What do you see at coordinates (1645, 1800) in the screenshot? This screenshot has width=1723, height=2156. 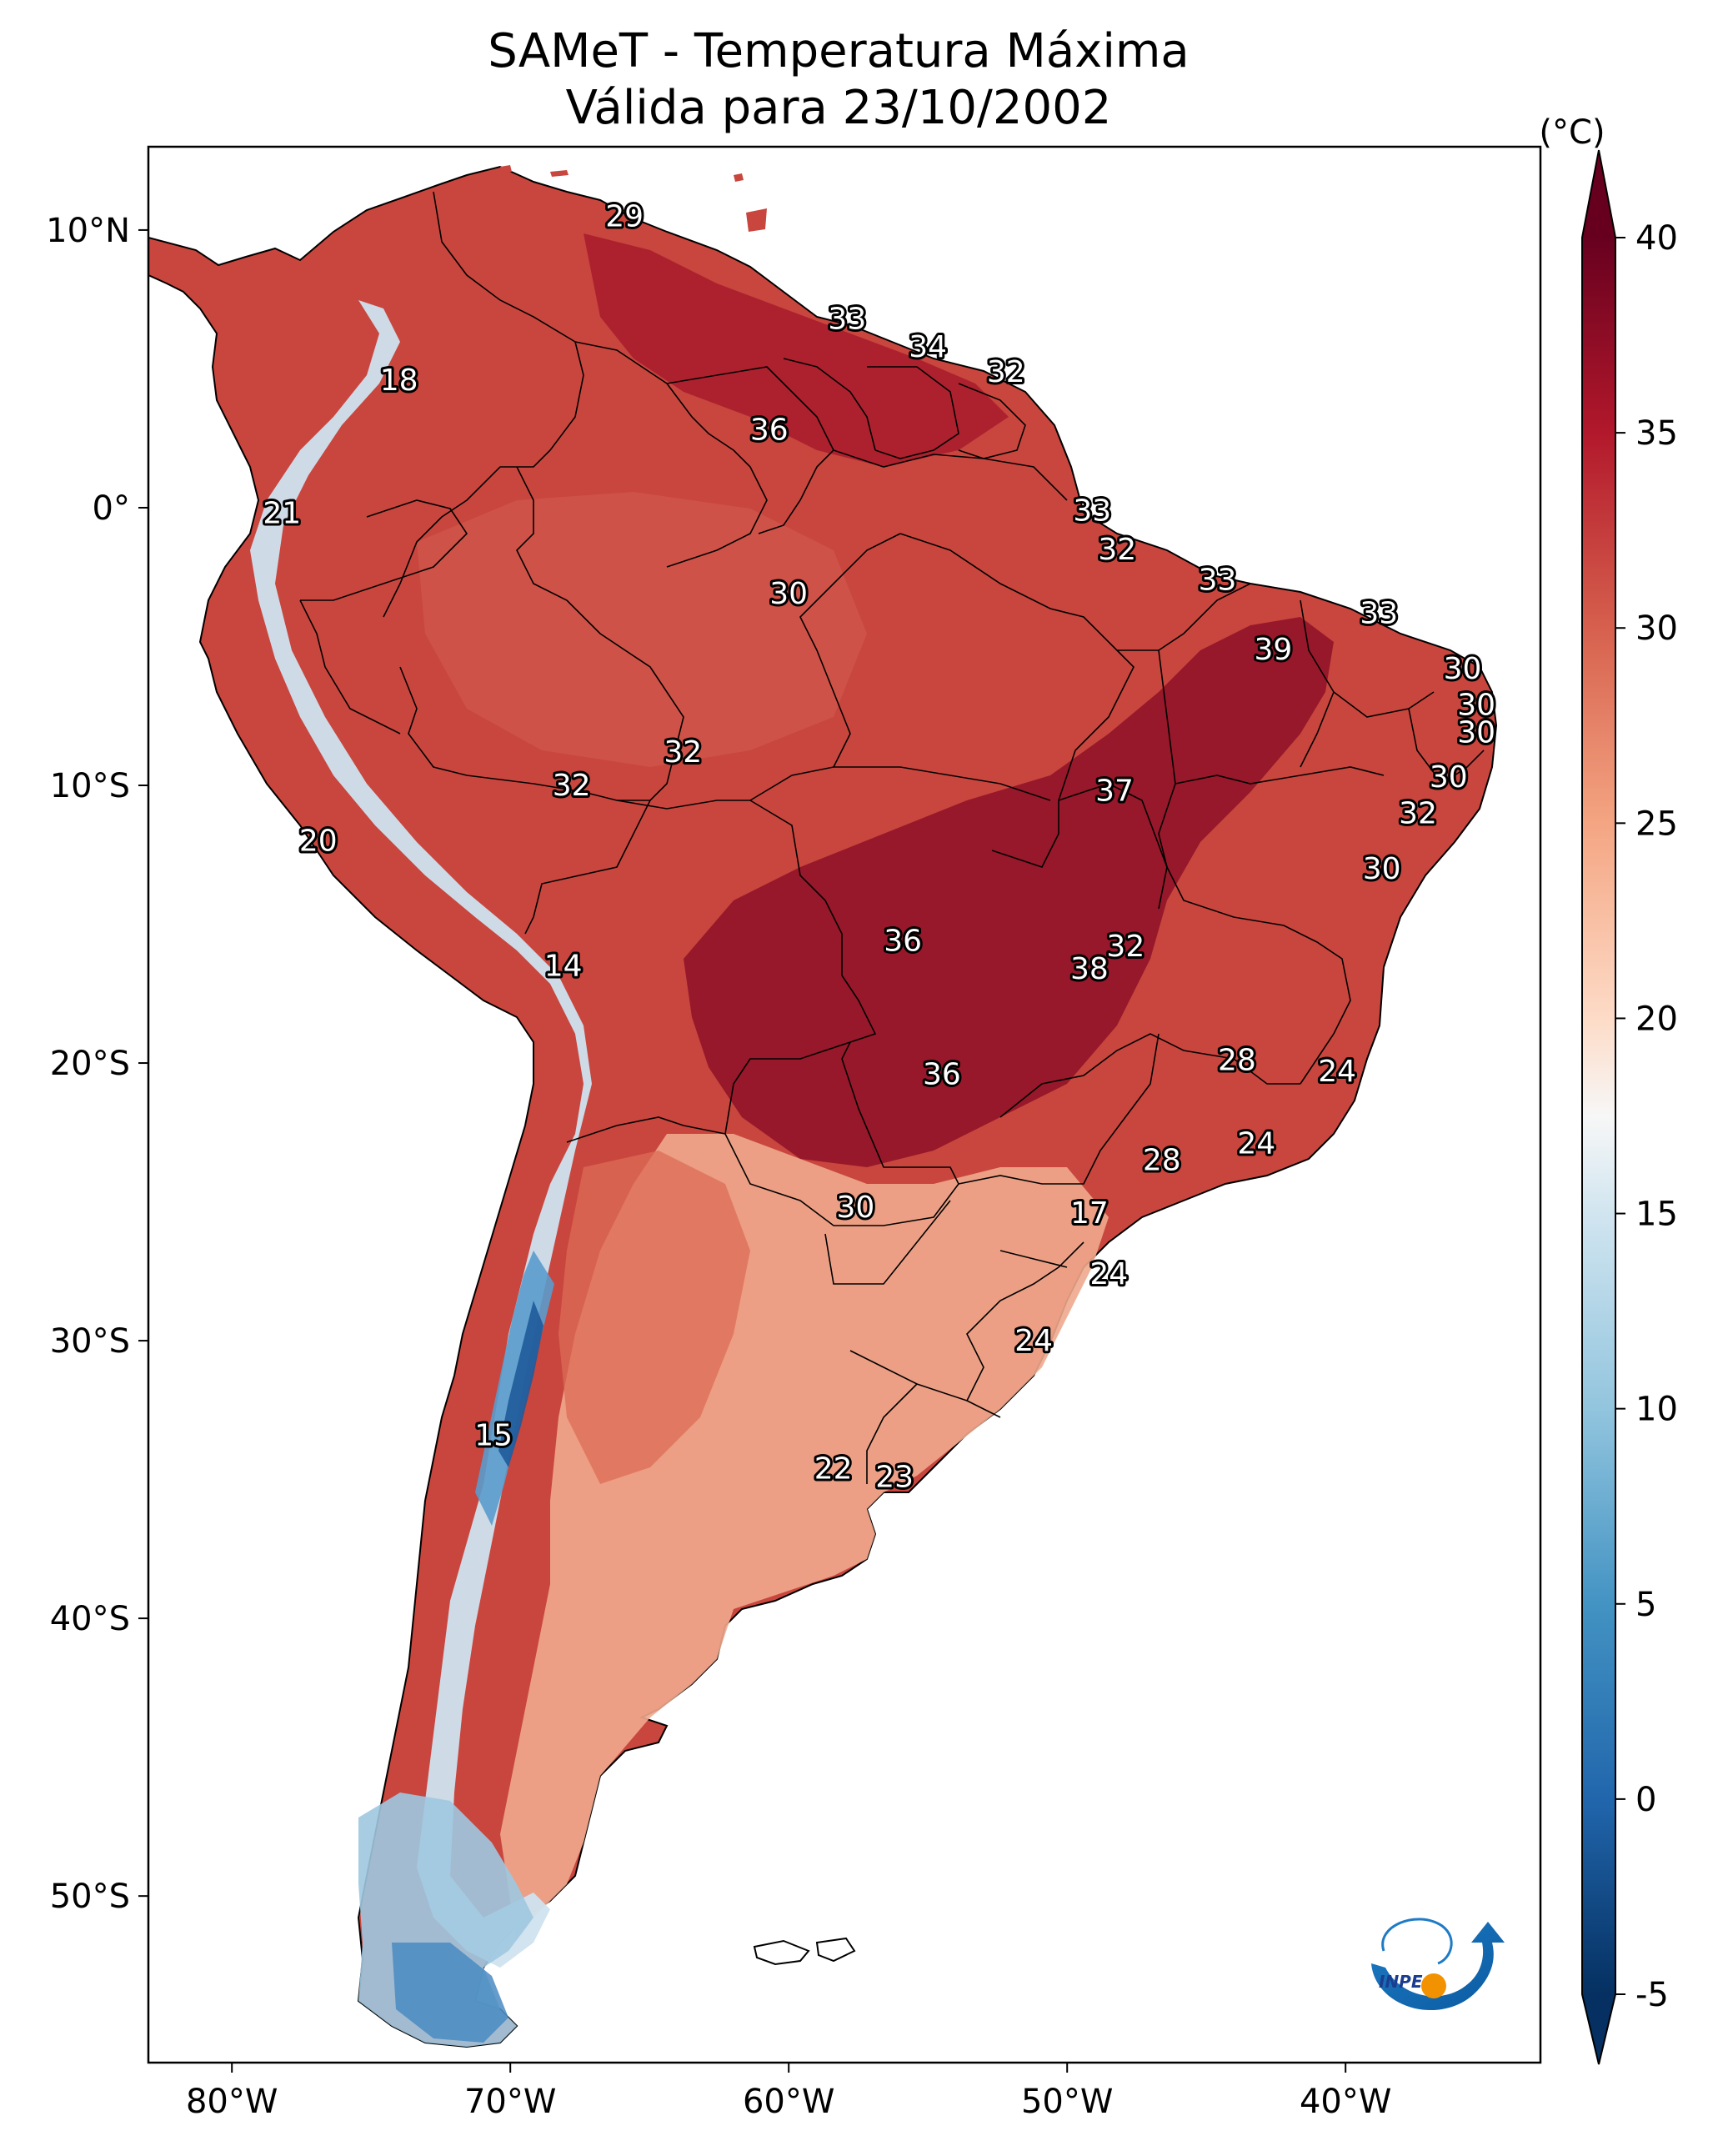 I see `colorbar-tick-label: 0` at bounding box center [1645, 1800].